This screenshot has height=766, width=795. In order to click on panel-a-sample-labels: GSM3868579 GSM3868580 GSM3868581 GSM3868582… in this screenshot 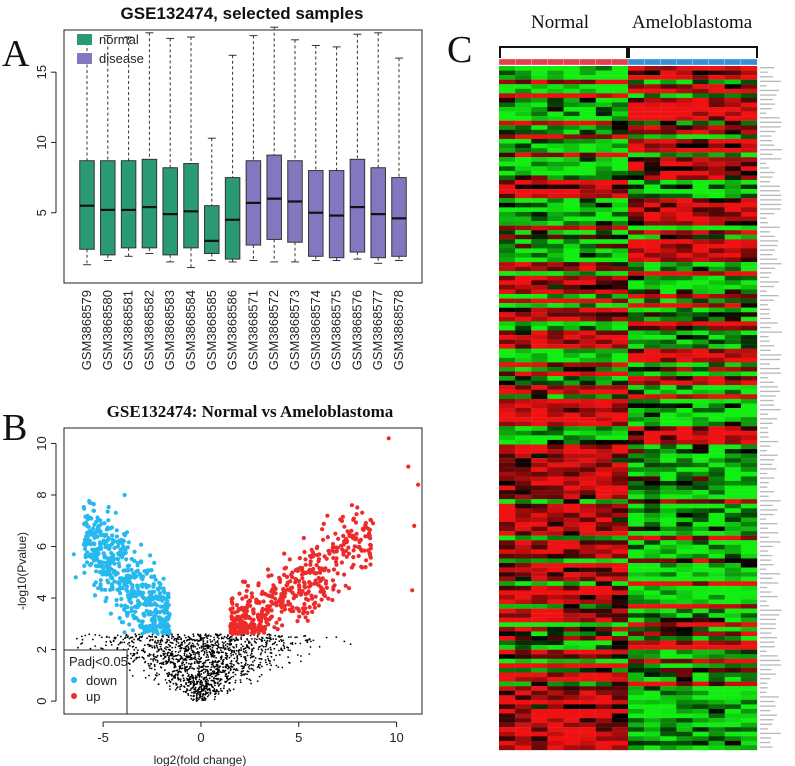, I will do `click(242, 330)`.